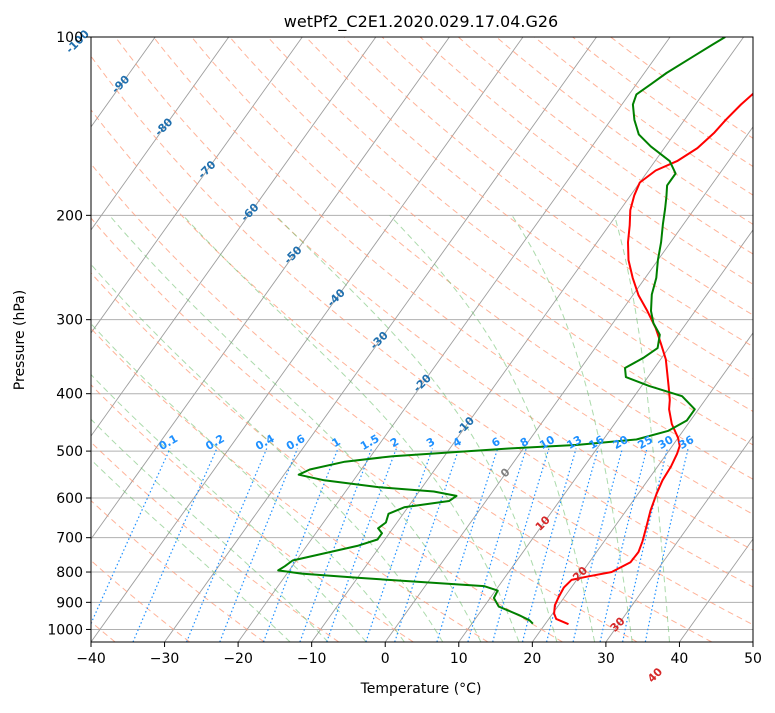 The image size is (775, 713). I want to click on isotherm-label: 10, so click(543, 523).